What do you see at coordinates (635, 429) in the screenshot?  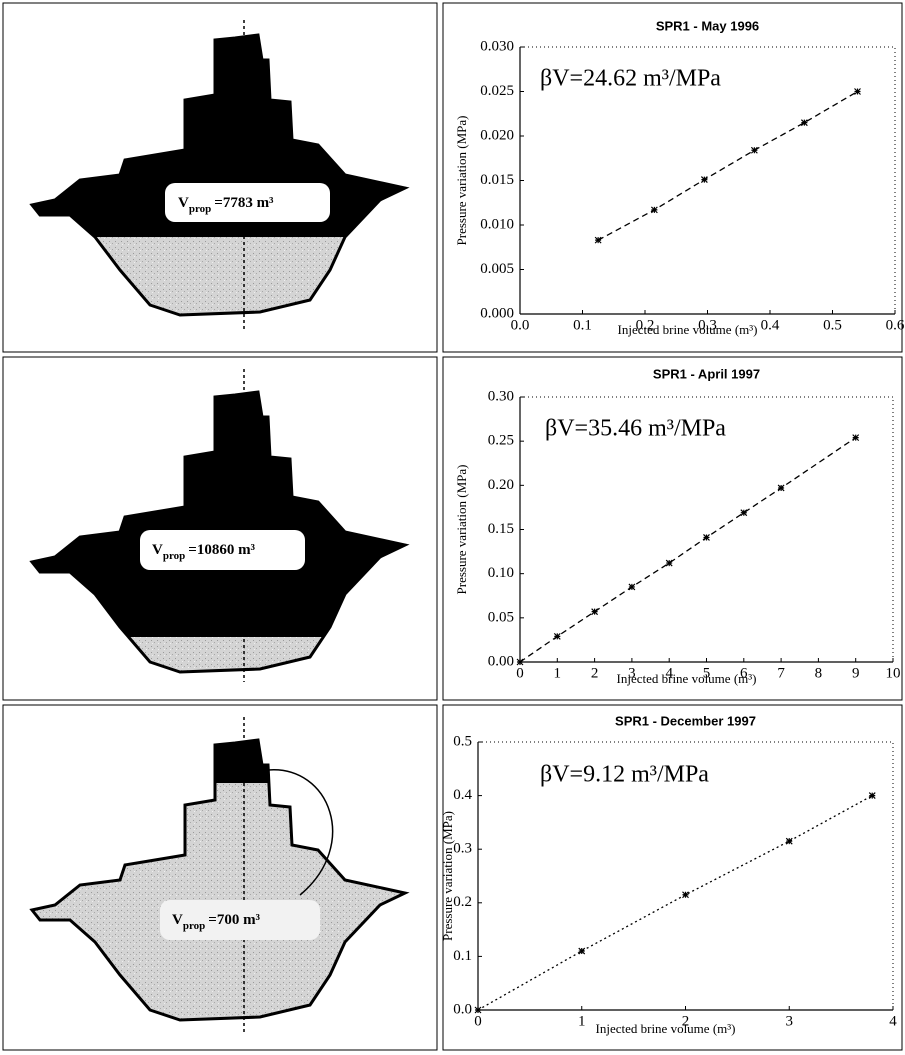 I see `annotation: βV=35.46 m³/MPa` at bounding box center [635, 429].